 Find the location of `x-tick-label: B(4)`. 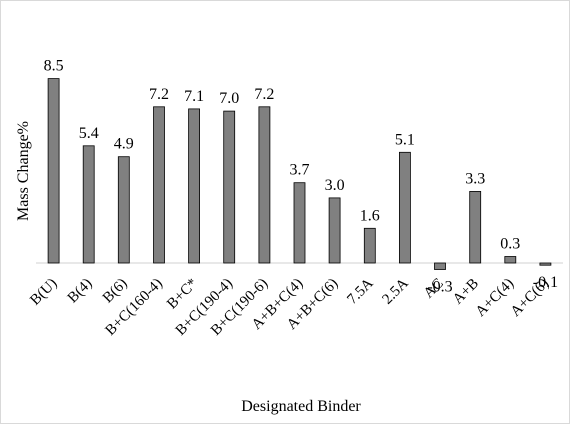

x-tick-label: B(4) is located at coordinates (80, 291).